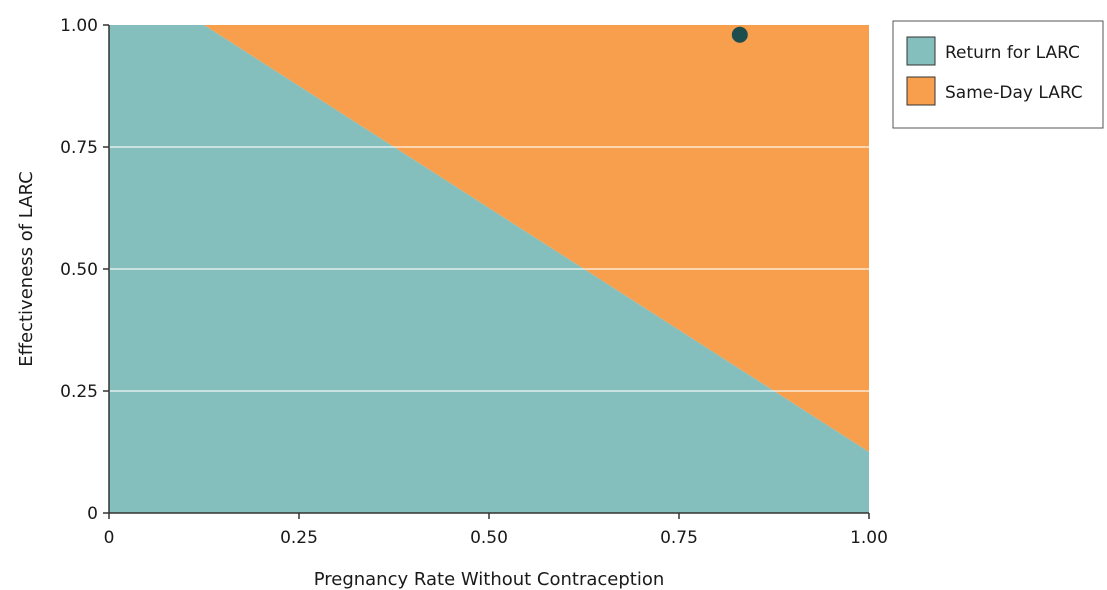 The height and width of the screenshot is (590, 1107). I want to click on y-tick-label-4: 1.00, so click(79, 26).